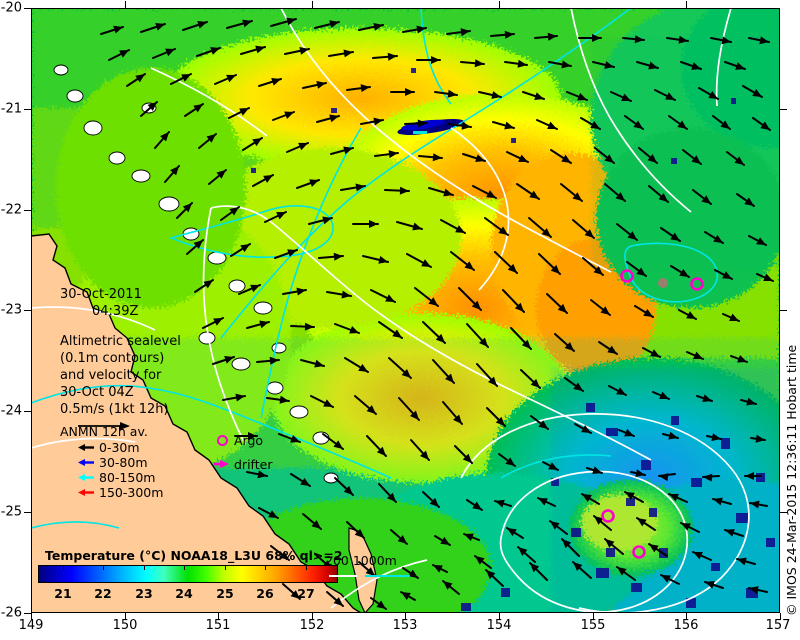 The image size is (800, 640). I want to click on x-label-157: 157, so click(778, 625).